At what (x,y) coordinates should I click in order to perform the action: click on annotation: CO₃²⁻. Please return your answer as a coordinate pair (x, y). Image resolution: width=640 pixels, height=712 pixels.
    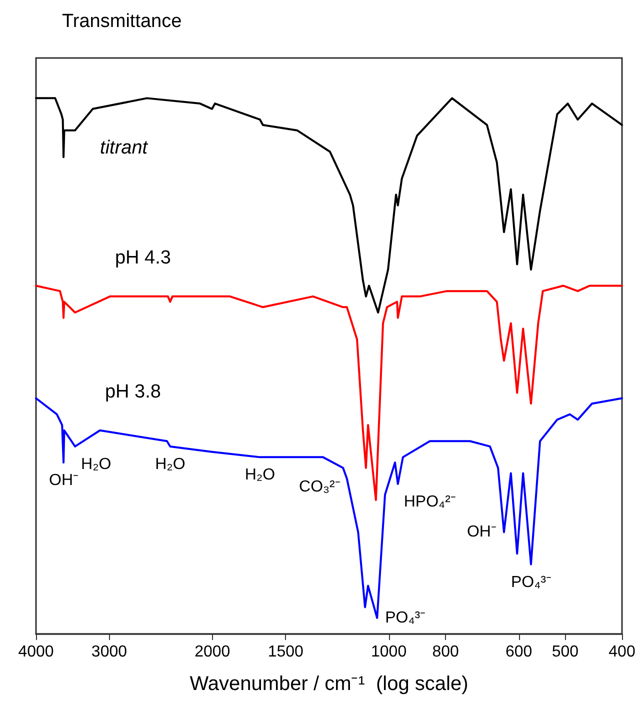
    Looking at the image, I should click on (319, 487).